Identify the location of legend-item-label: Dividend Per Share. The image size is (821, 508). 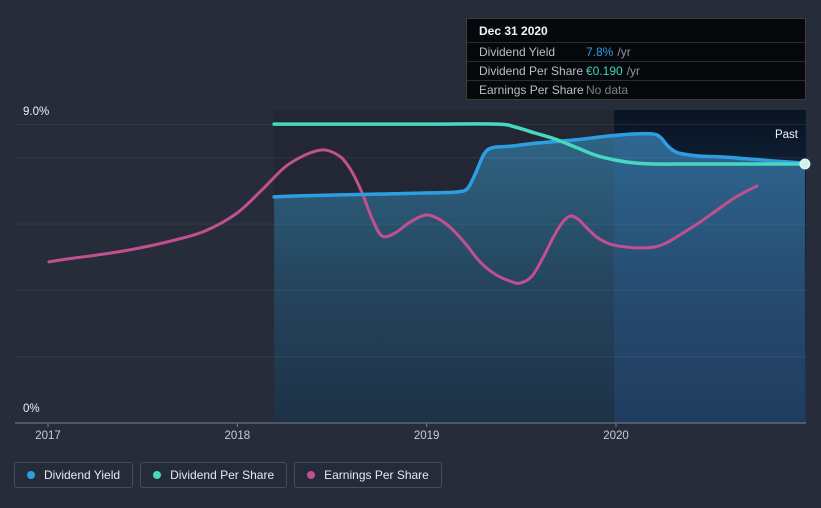
(222, 475).